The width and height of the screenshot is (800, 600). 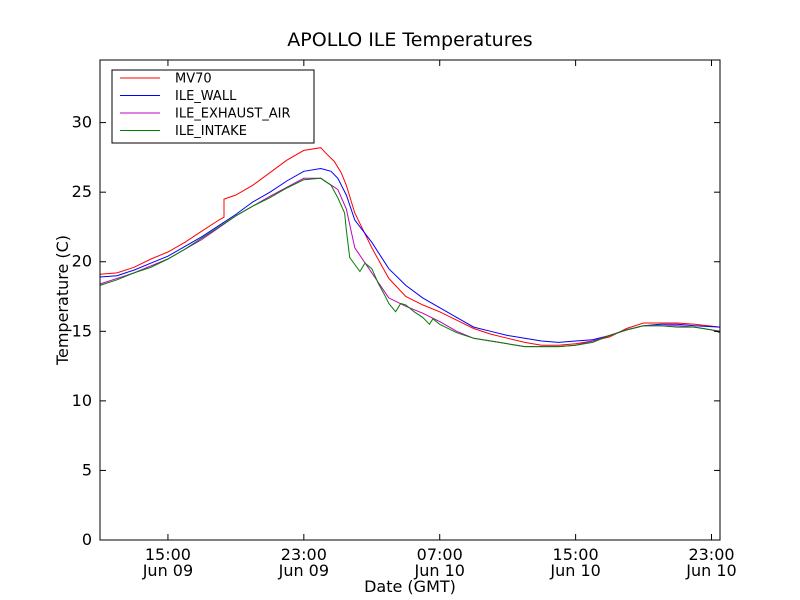 What do you see at coordinates (409, 40) in the screenshot?
I see `chart-title: APOLLO ILE Temperatures` at bounding box center [409, 40].